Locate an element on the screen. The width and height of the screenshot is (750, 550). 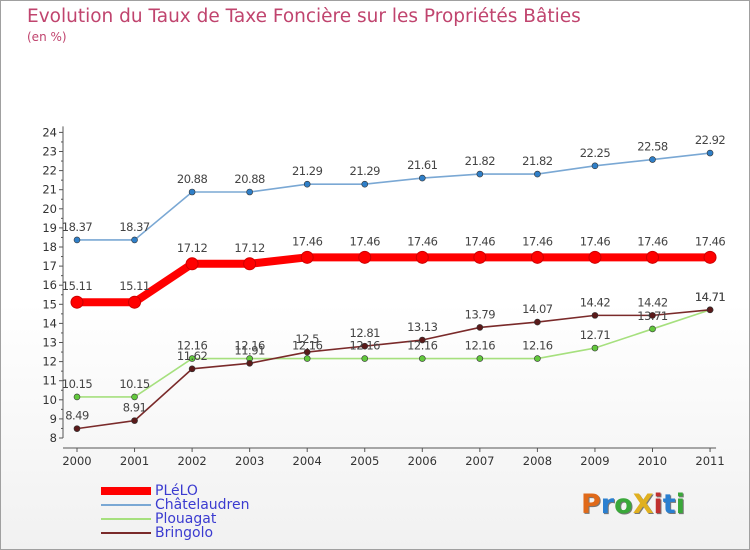
data-label: 14.07 is located at coordinates (537, 309).